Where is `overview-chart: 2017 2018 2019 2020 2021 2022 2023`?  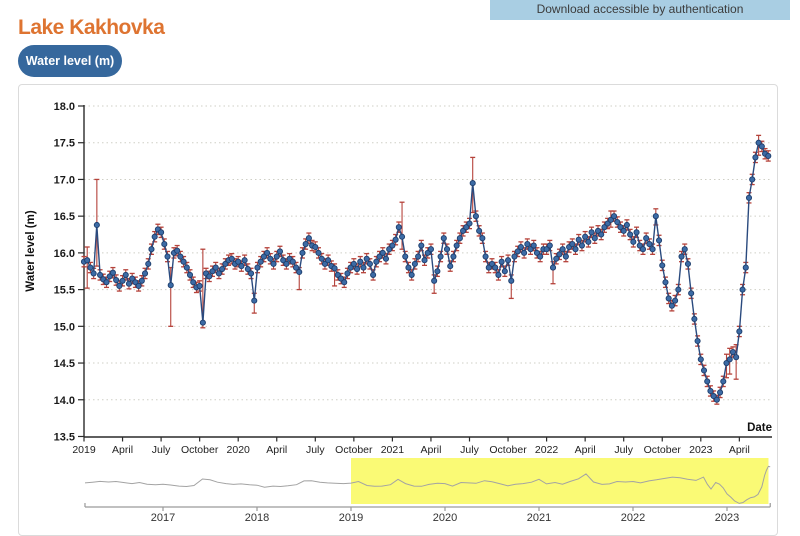
overview-chart: 2017 2018 2019 2020 2021 2022 2023 is located at coordinates (427, 490).